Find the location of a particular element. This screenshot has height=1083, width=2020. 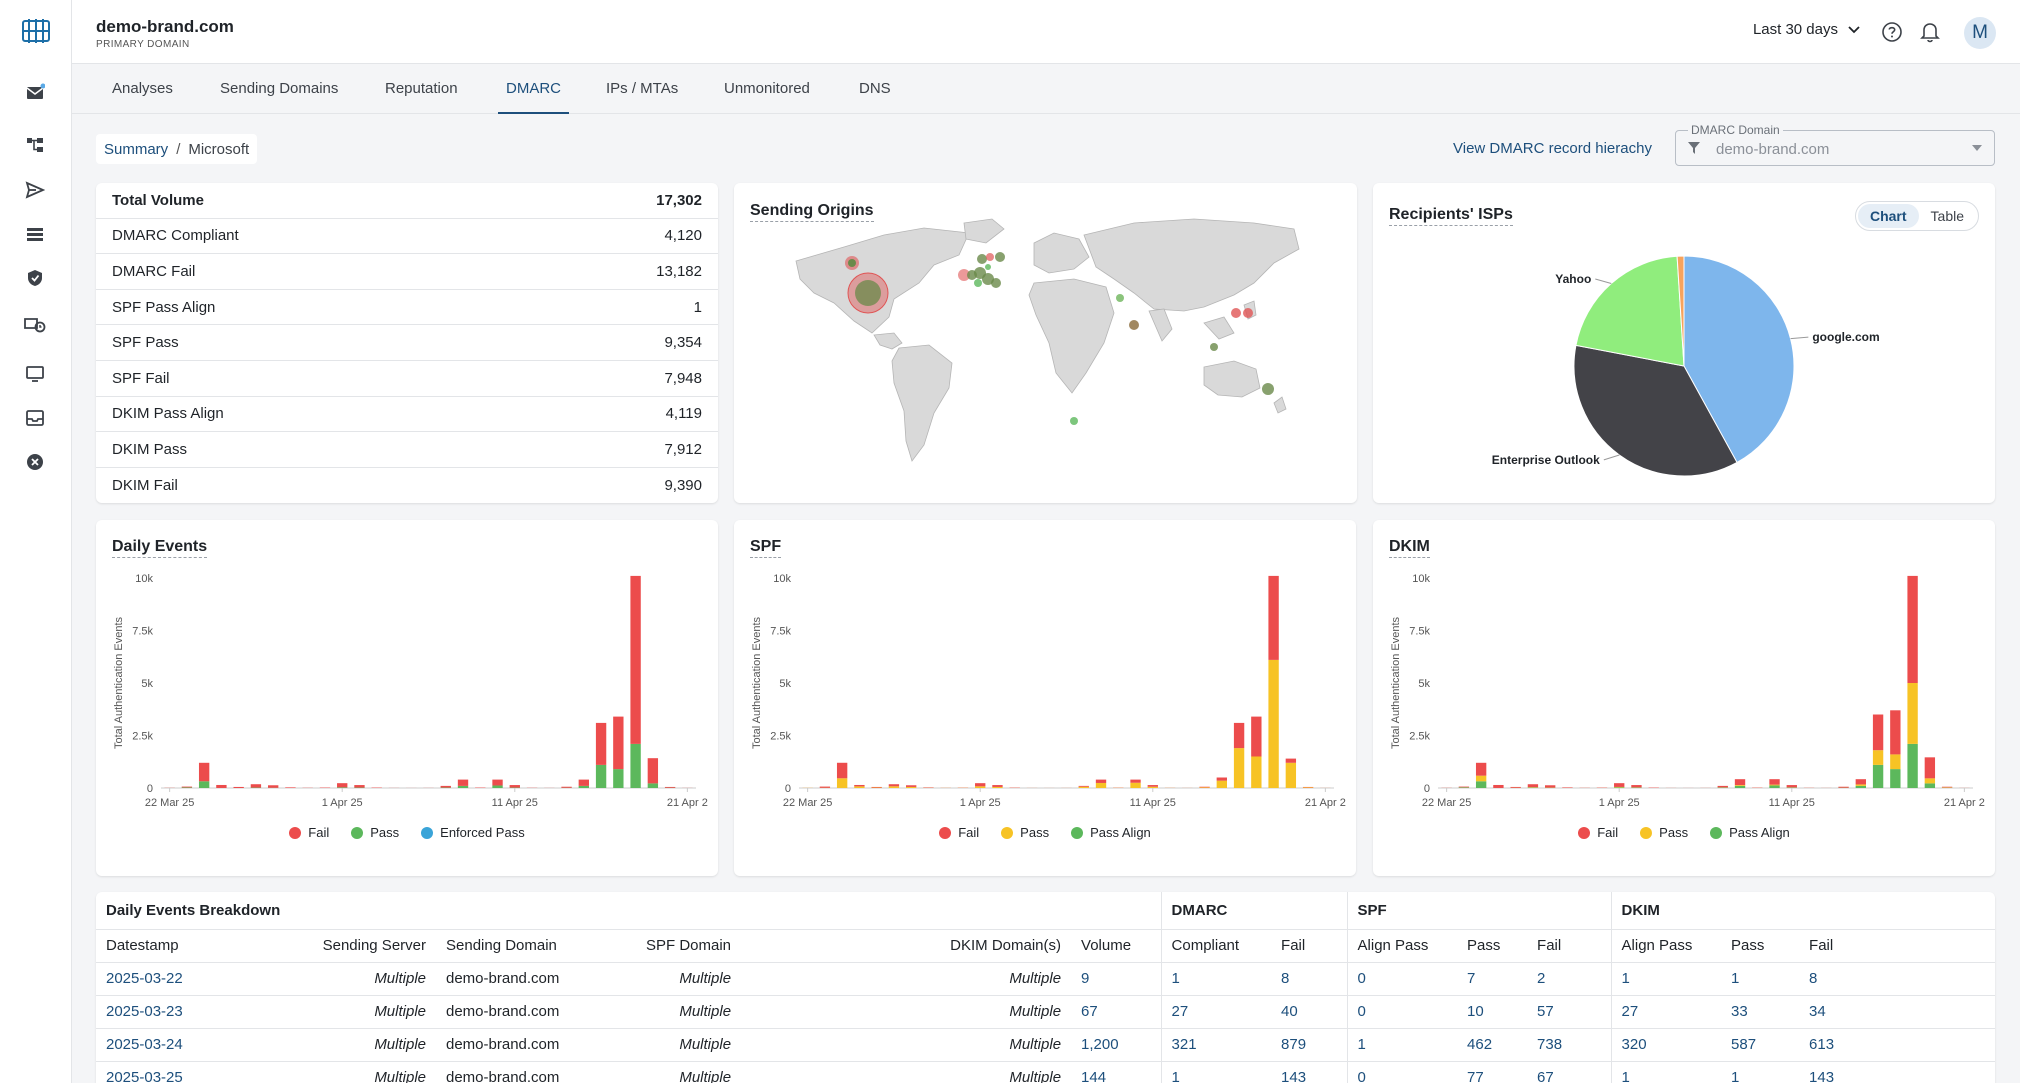

bell-icon is located at coordinates (1930, 32).